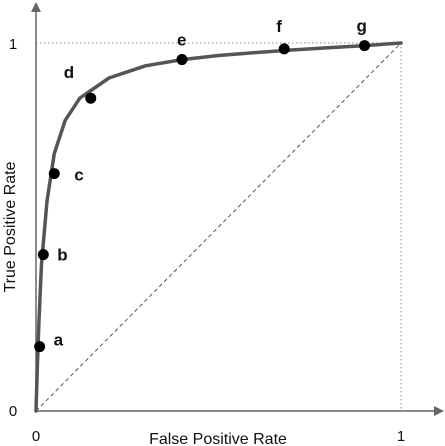 The width and height of the screenshot is (445, 446). What do you see at coordinates (279, 26) in the screenshot?
I see `point-label-f: f` at bounding box center [279, 26].